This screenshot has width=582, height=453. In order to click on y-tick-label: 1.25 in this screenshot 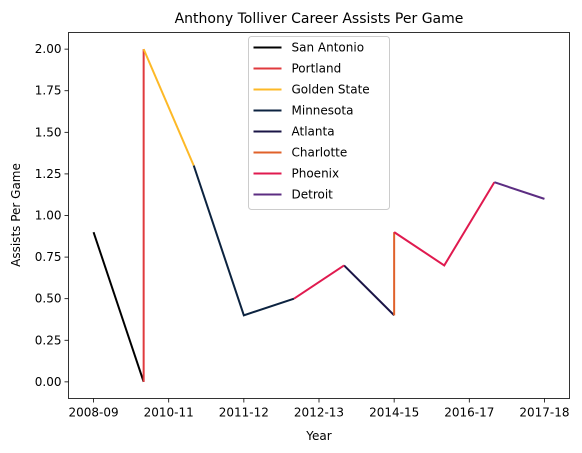, I will do `click(48, 174)`.